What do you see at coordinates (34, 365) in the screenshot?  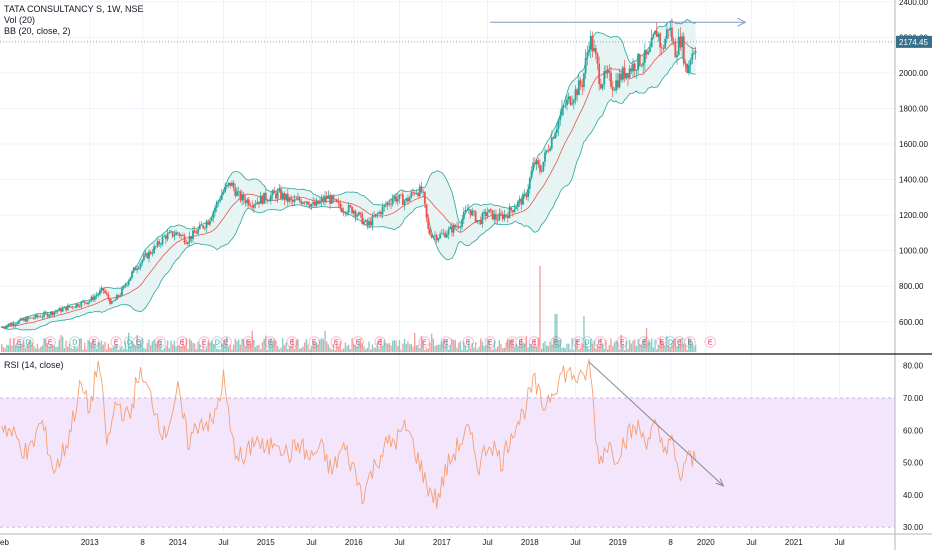 I see `rsi-label: RSI (14, close)` at bounding box center [34, 365].